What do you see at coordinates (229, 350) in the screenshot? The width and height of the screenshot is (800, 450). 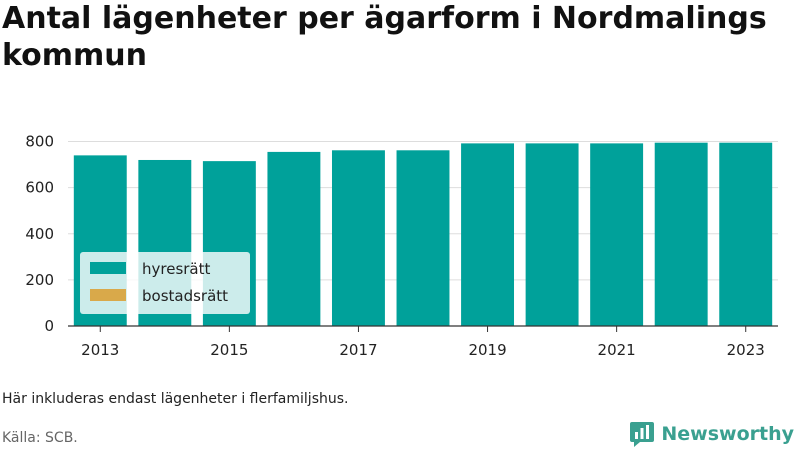 I see `x-tick-label: 2015` at bounding box center [229, 350].